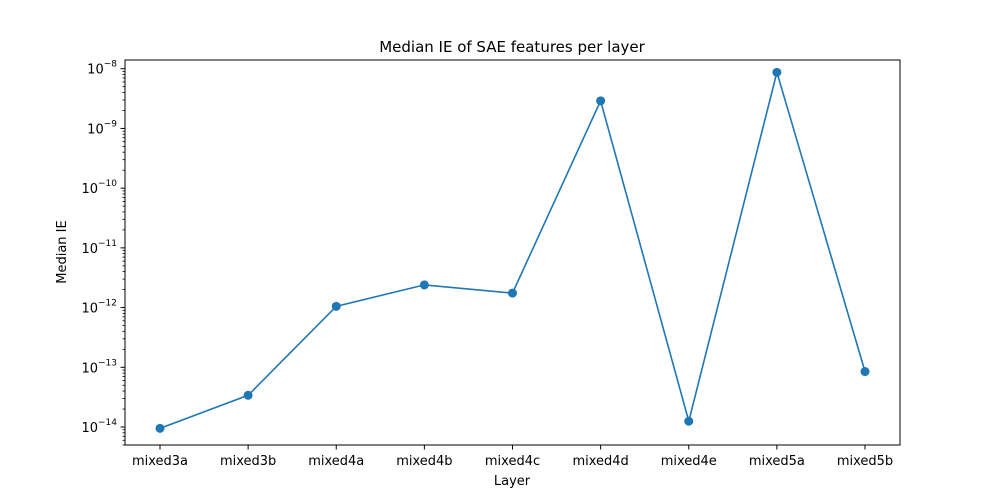 This screenshot has height=500, width=1000. Describe the element at coordinates (107, 184) in the screenshot. I see `y-tick-exponent: −10` at that location.